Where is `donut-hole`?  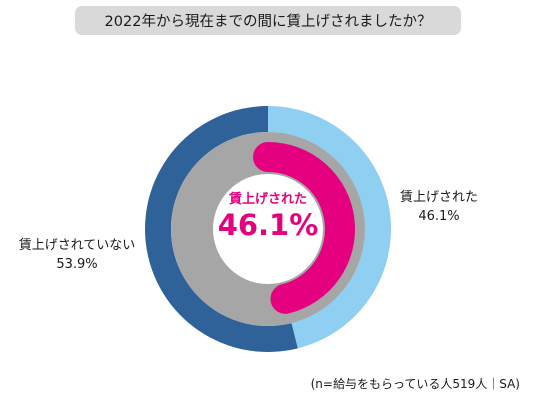
donut-hole is located at coordinates (268, 229).